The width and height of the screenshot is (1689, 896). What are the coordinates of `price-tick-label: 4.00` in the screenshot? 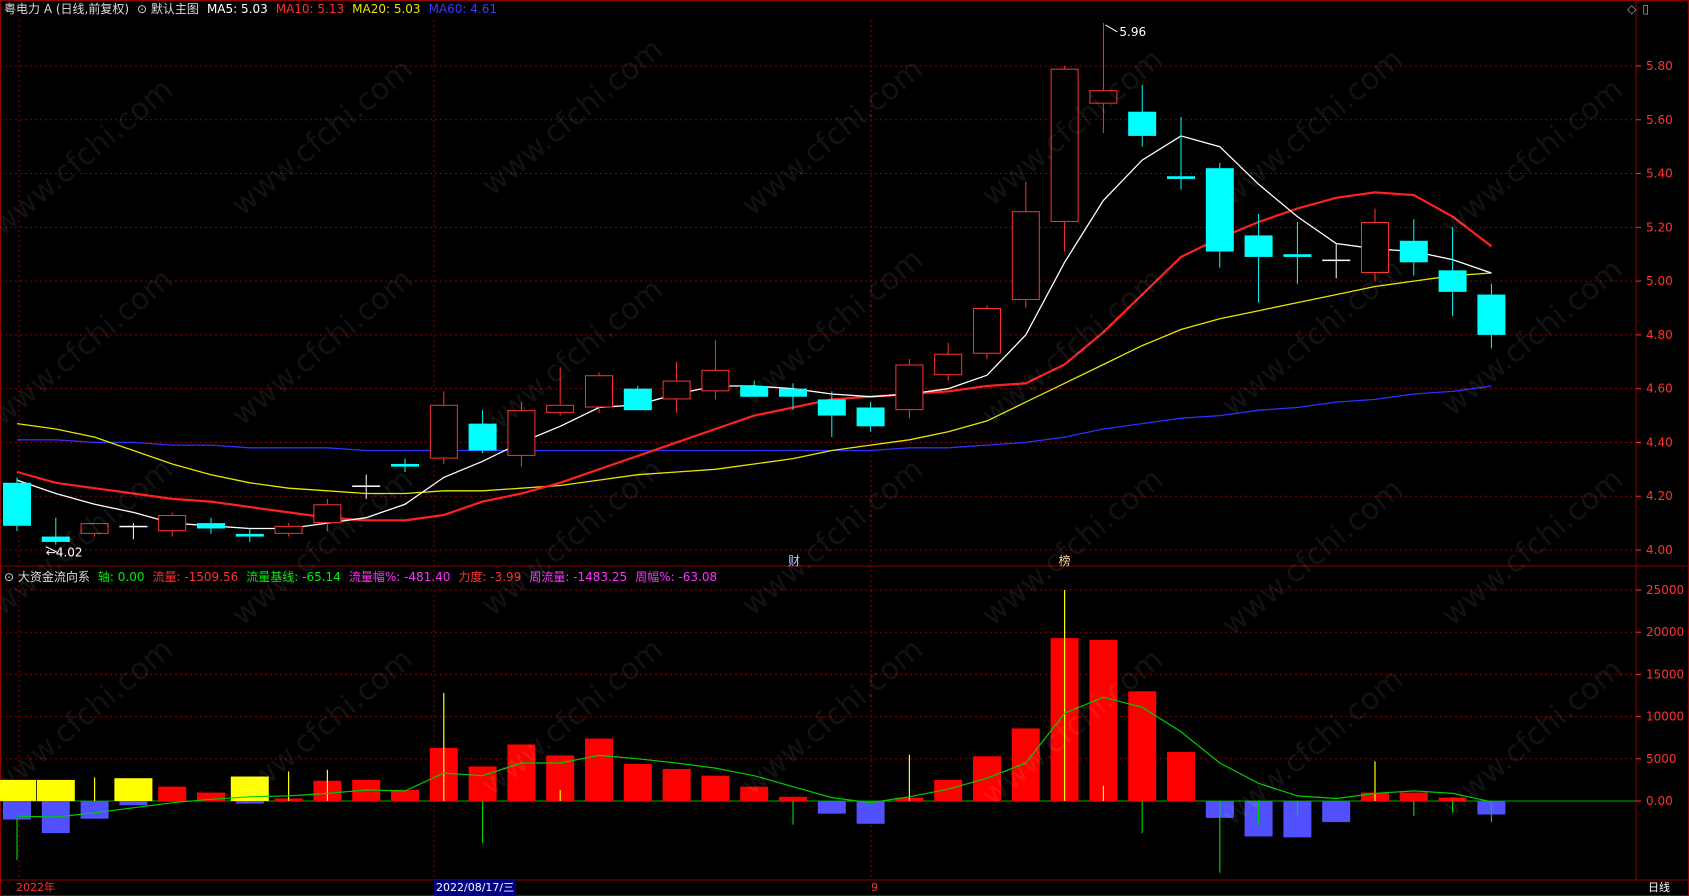 It's located at (1659, 550).